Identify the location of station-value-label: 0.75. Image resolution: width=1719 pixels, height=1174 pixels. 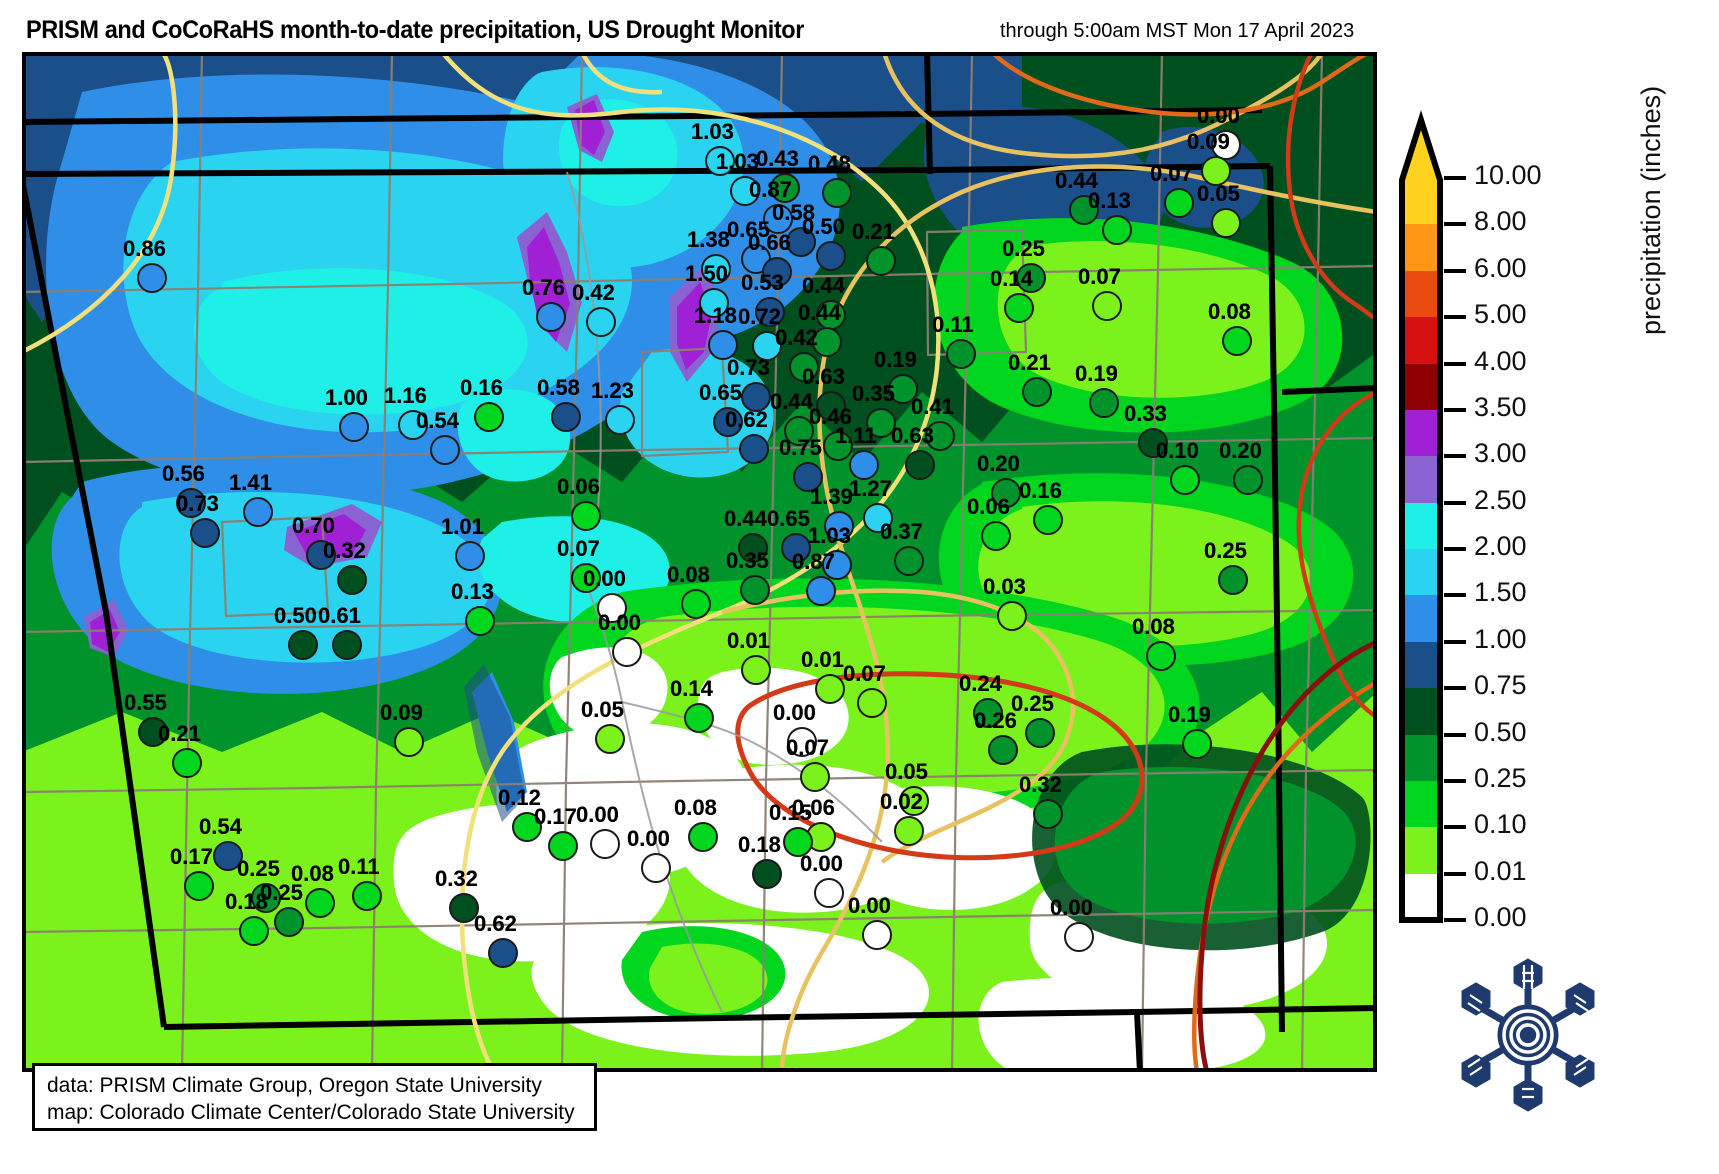
(800, 447).